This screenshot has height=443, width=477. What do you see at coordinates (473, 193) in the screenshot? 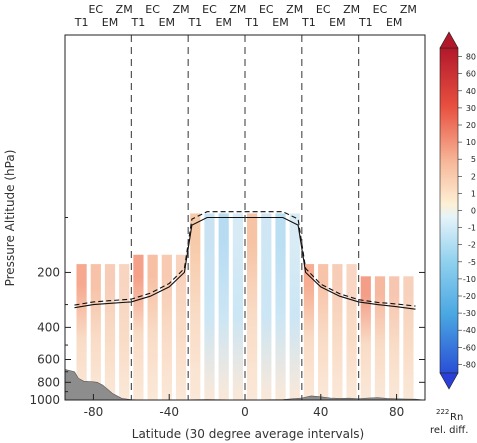
I see `colorbar-label: 1` at bounding box center [473, 193].